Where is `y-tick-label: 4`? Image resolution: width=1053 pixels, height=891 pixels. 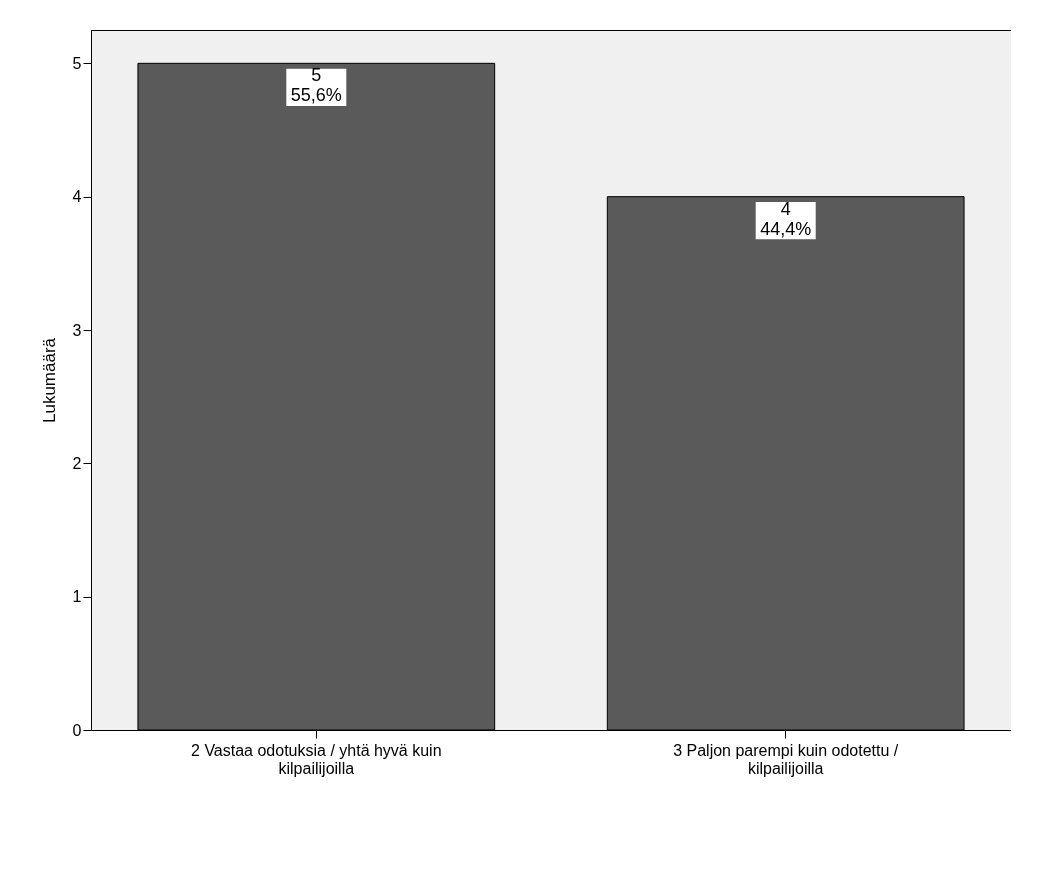 y-tick-label: 4 is located at coordinates (77, 197).